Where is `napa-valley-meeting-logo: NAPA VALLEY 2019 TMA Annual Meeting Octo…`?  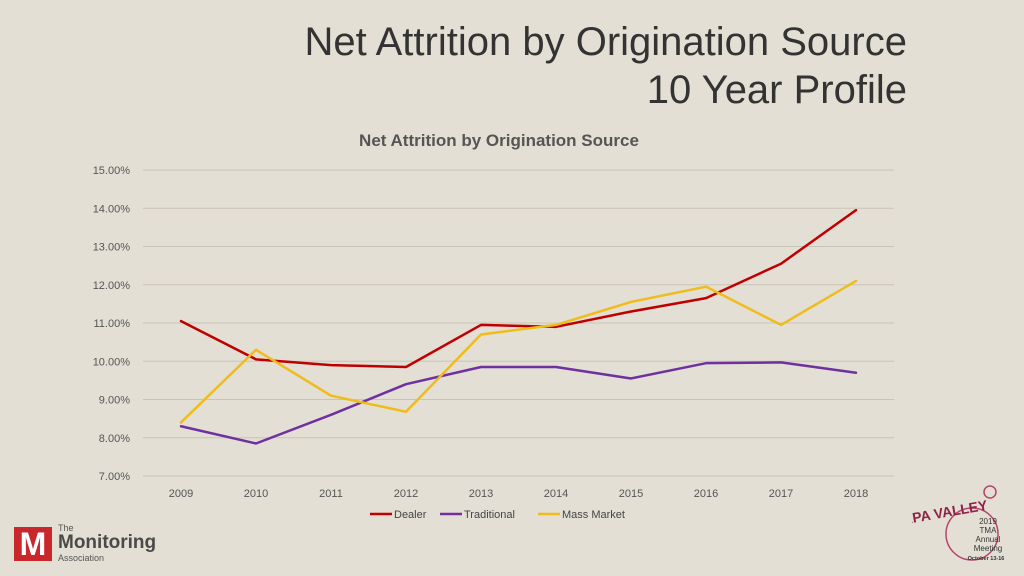 napa-valley-meeting-logo: NAPA VALLEY 2019 TMA Annual Meeting Octo… is located at coordinates (958, 523).